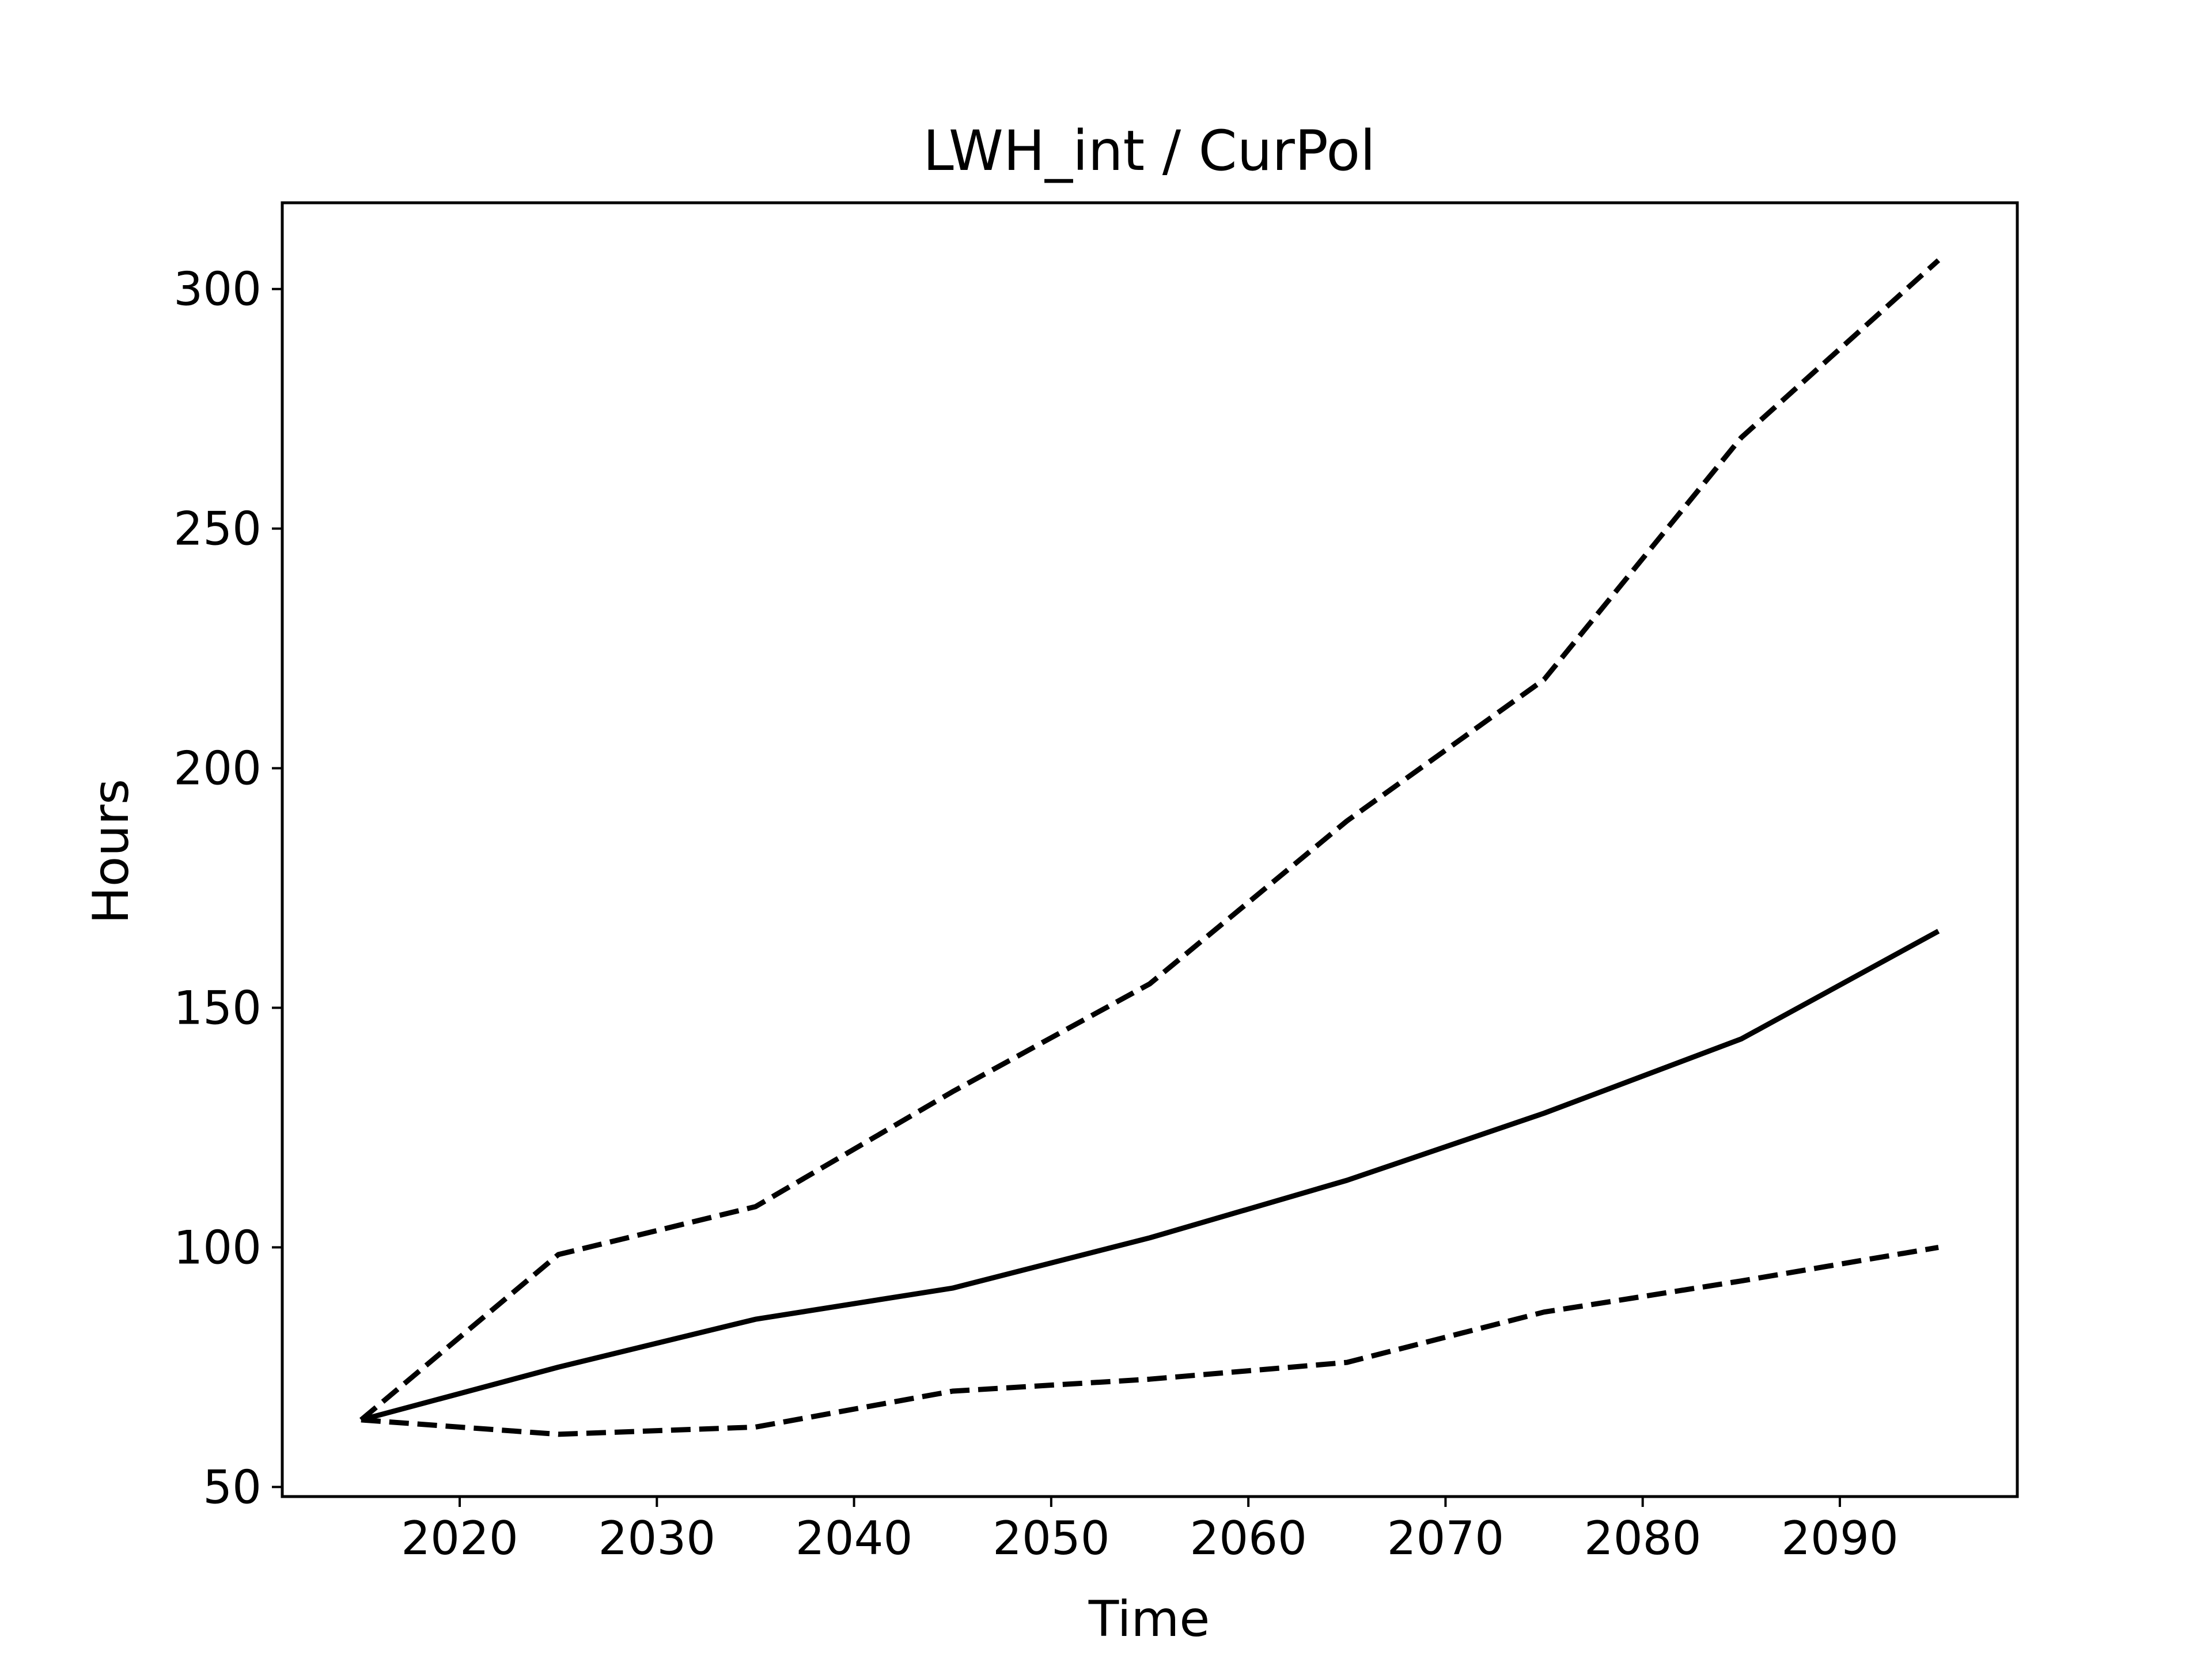 This screenshot has height=1659, width=2212. Describe the element at coordinates (217, 769) in the screenshot. I see `y-tick-label: 200` at that location.